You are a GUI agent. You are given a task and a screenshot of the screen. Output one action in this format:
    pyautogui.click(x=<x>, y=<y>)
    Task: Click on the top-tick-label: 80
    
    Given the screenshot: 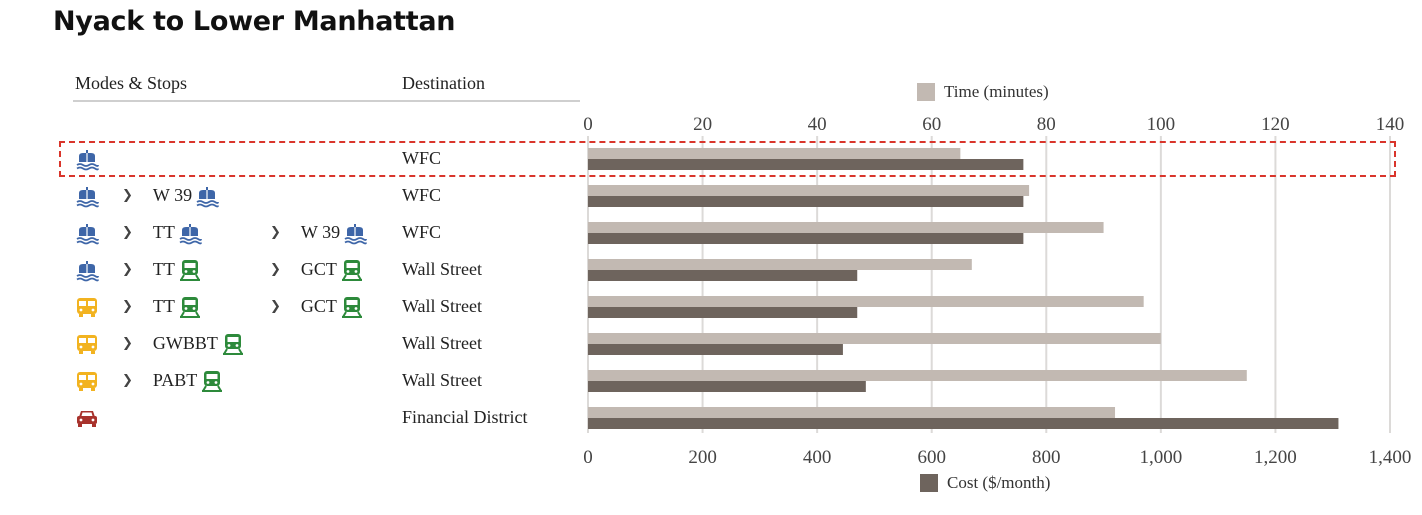 What is the action you would take?
    pyautogui.click(x=1046, y=124)
    